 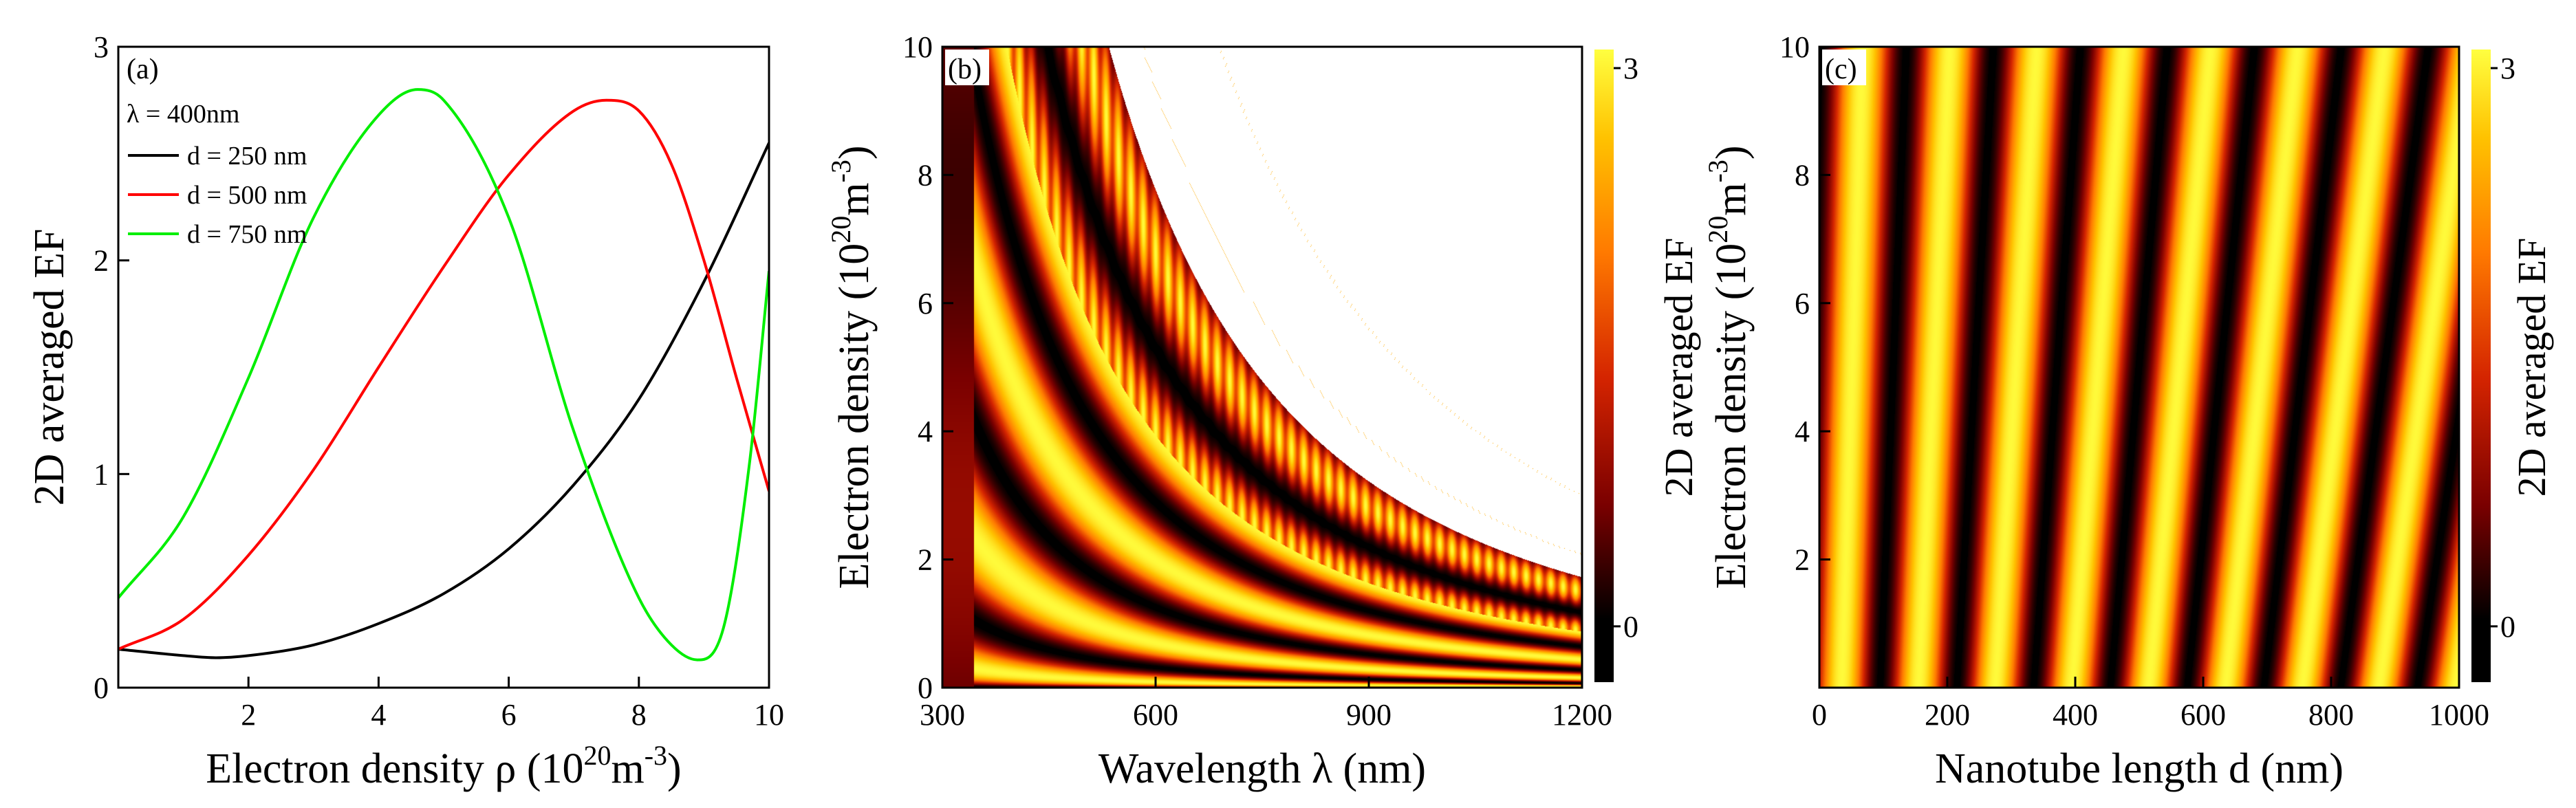 I want to click on panel-b-colorbar-ticks: 03, so click(x=1626, y=348).